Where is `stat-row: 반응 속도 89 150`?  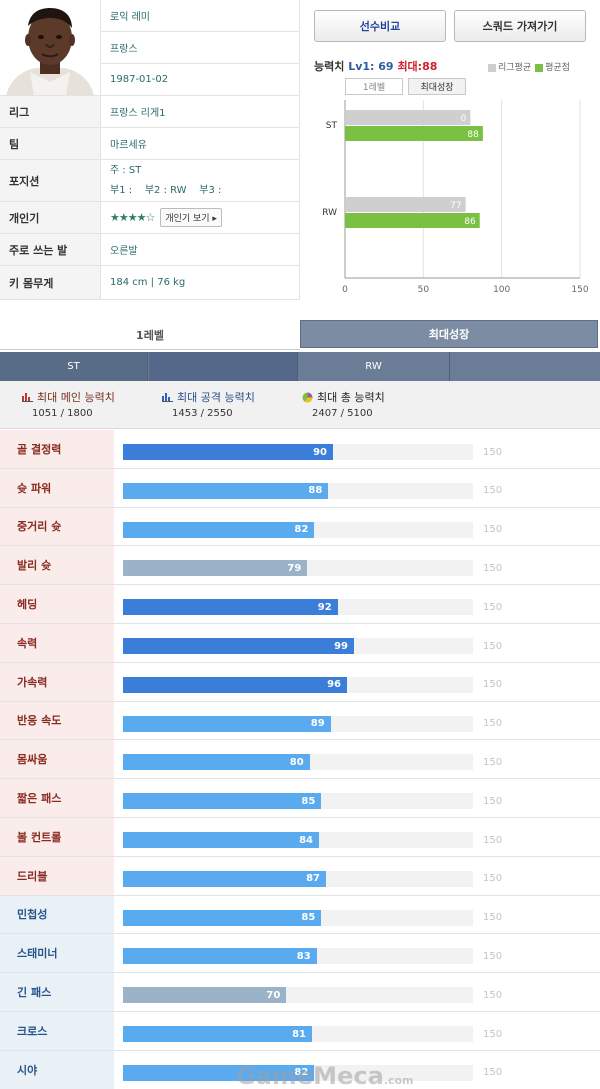 stat-row: 반응 속도 89 150 is located at coordinates (300, 721).